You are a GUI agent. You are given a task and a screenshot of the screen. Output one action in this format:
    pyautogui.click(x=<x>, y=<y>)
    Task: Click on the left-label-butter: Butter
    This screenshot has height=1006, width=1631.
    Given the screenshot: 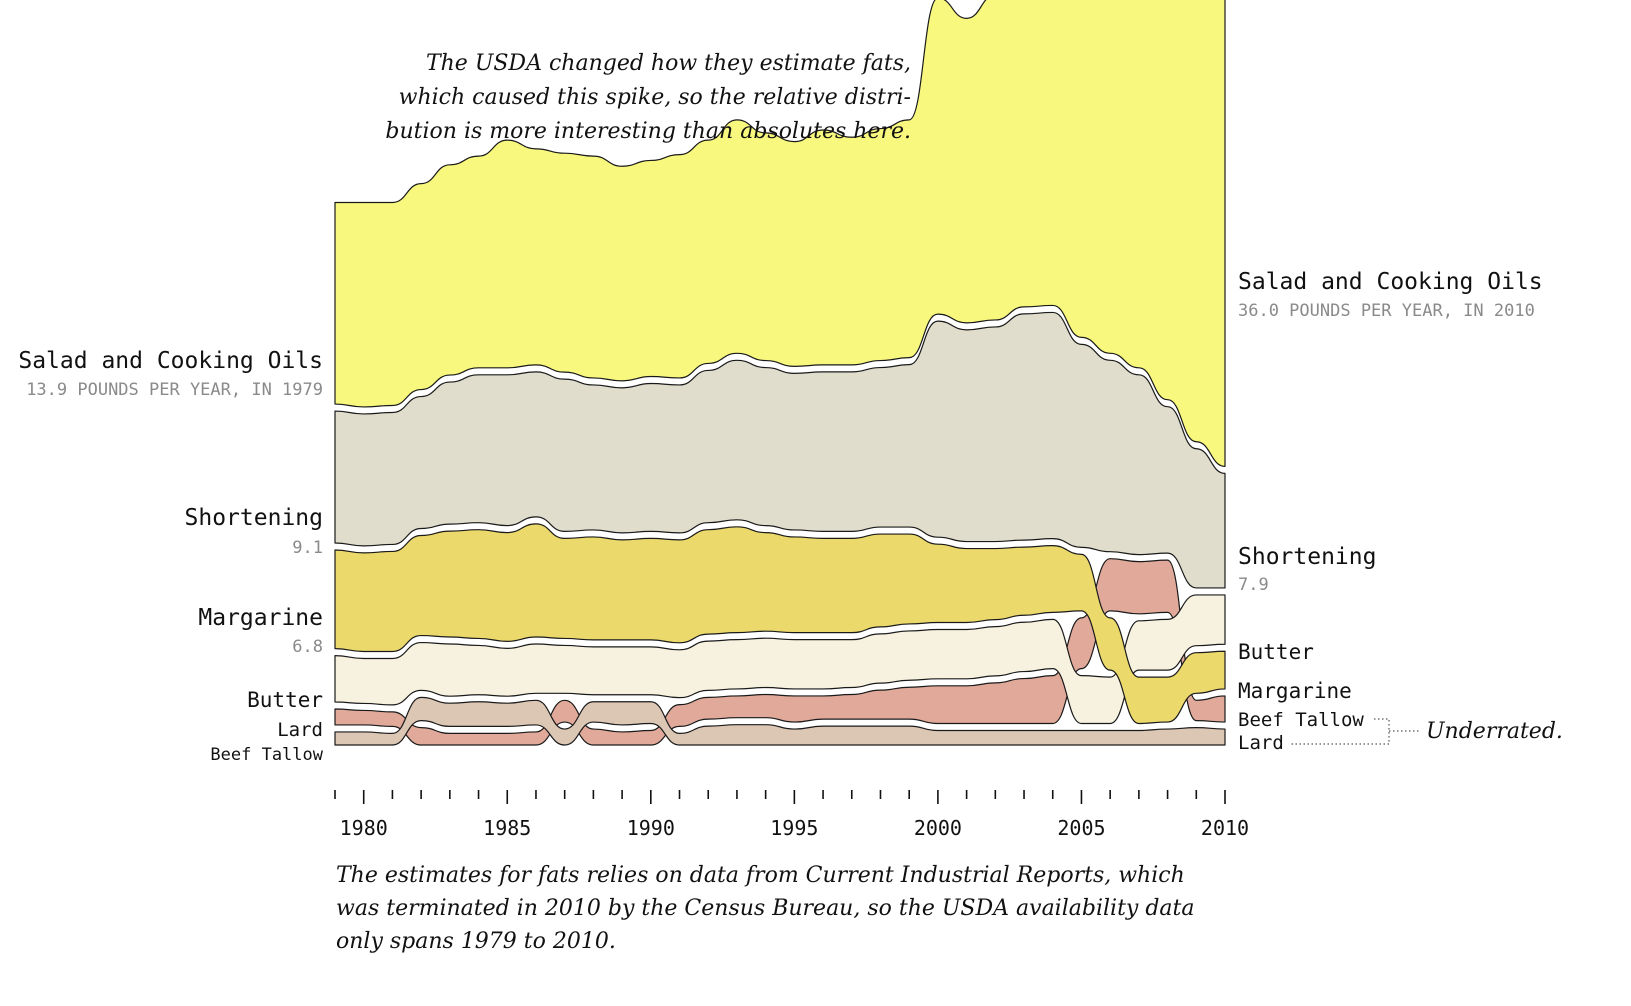 What is the action you would take?
    pyautogui.click(x=285, y=700)
    